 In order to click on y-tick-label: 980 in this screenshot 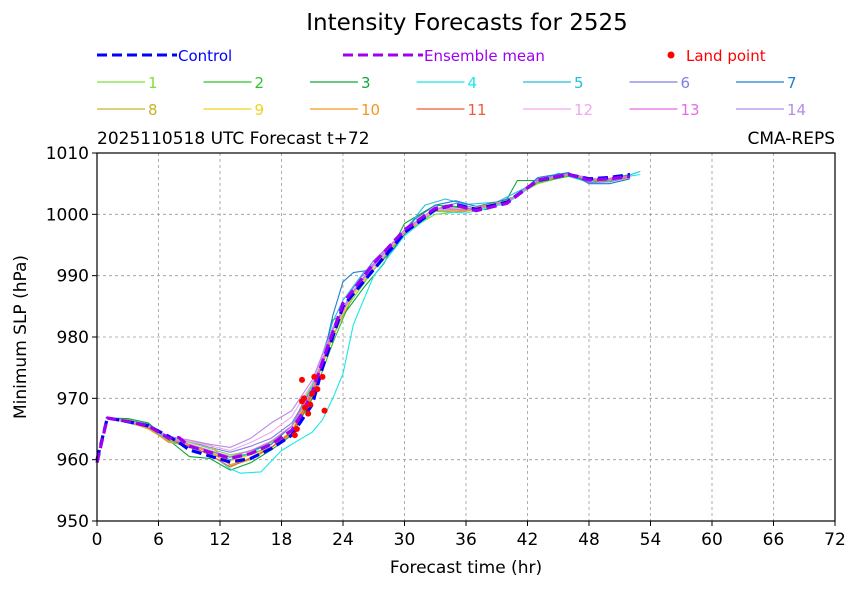, I will do `click(73, 338)`.